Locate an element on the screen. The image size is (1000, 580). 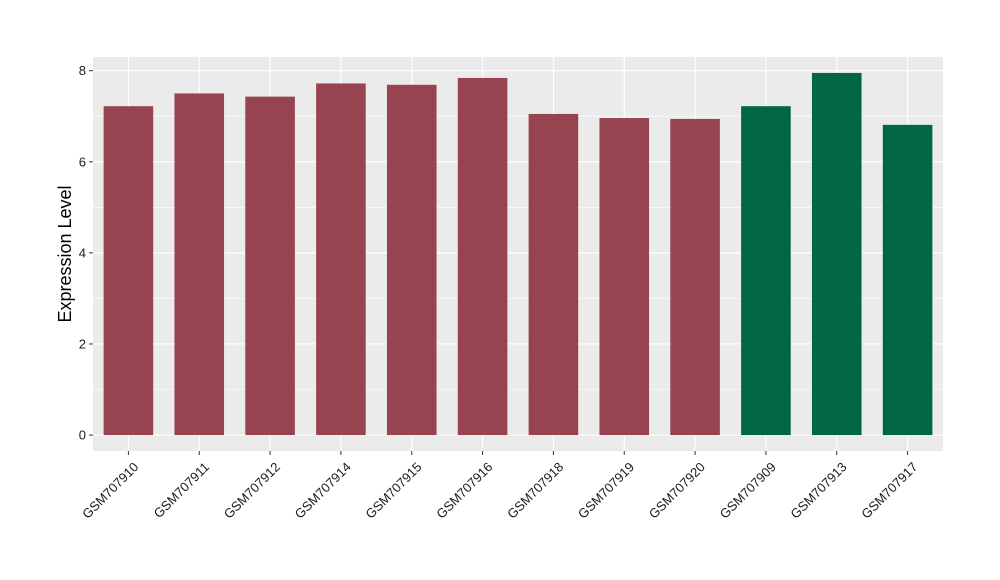
x-tick-label: GSM707920 is located at coordinates (677, 490).